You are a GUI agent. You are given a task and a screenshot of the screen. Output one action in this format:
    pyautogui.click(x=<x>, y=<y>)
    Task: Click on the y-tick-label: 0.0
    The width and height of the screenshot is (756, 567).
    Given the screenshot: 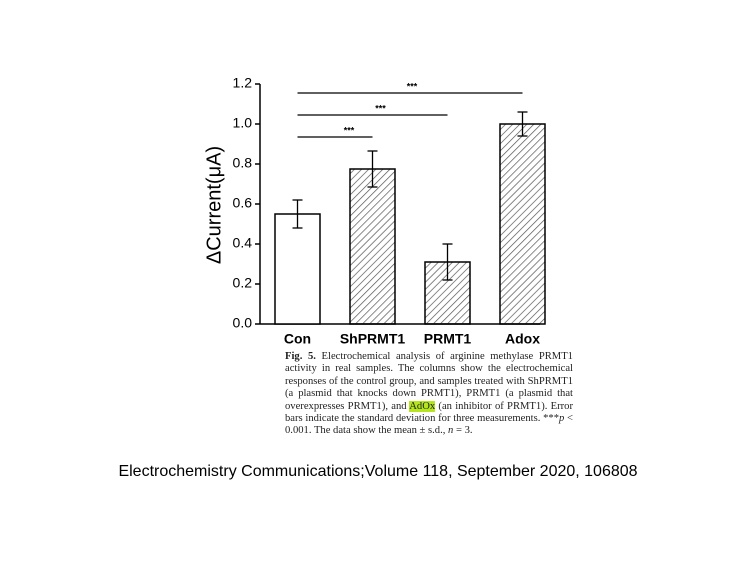 What is the action you would take?
    pyautogui.click(x=243, y=323)
    